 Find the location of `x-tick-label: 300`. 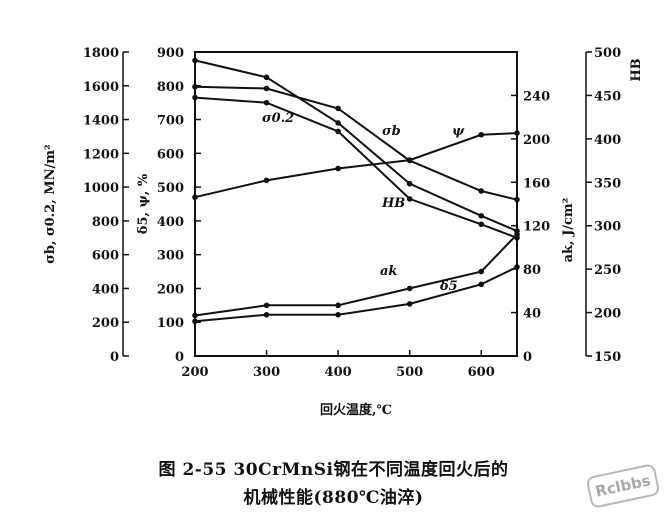

x-tick-label: 300 is located at coordinates (266, 372).